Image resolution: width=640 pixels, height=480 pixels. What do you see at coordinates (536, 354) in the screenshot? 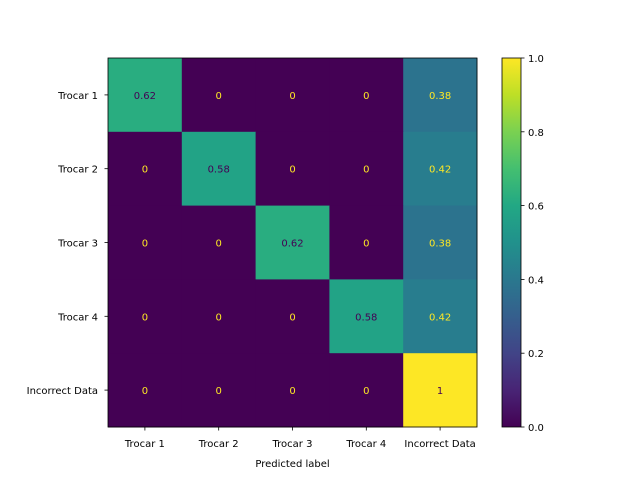
I see `colorbar-tick-label: 0.2` at bounding box center [536, 354].